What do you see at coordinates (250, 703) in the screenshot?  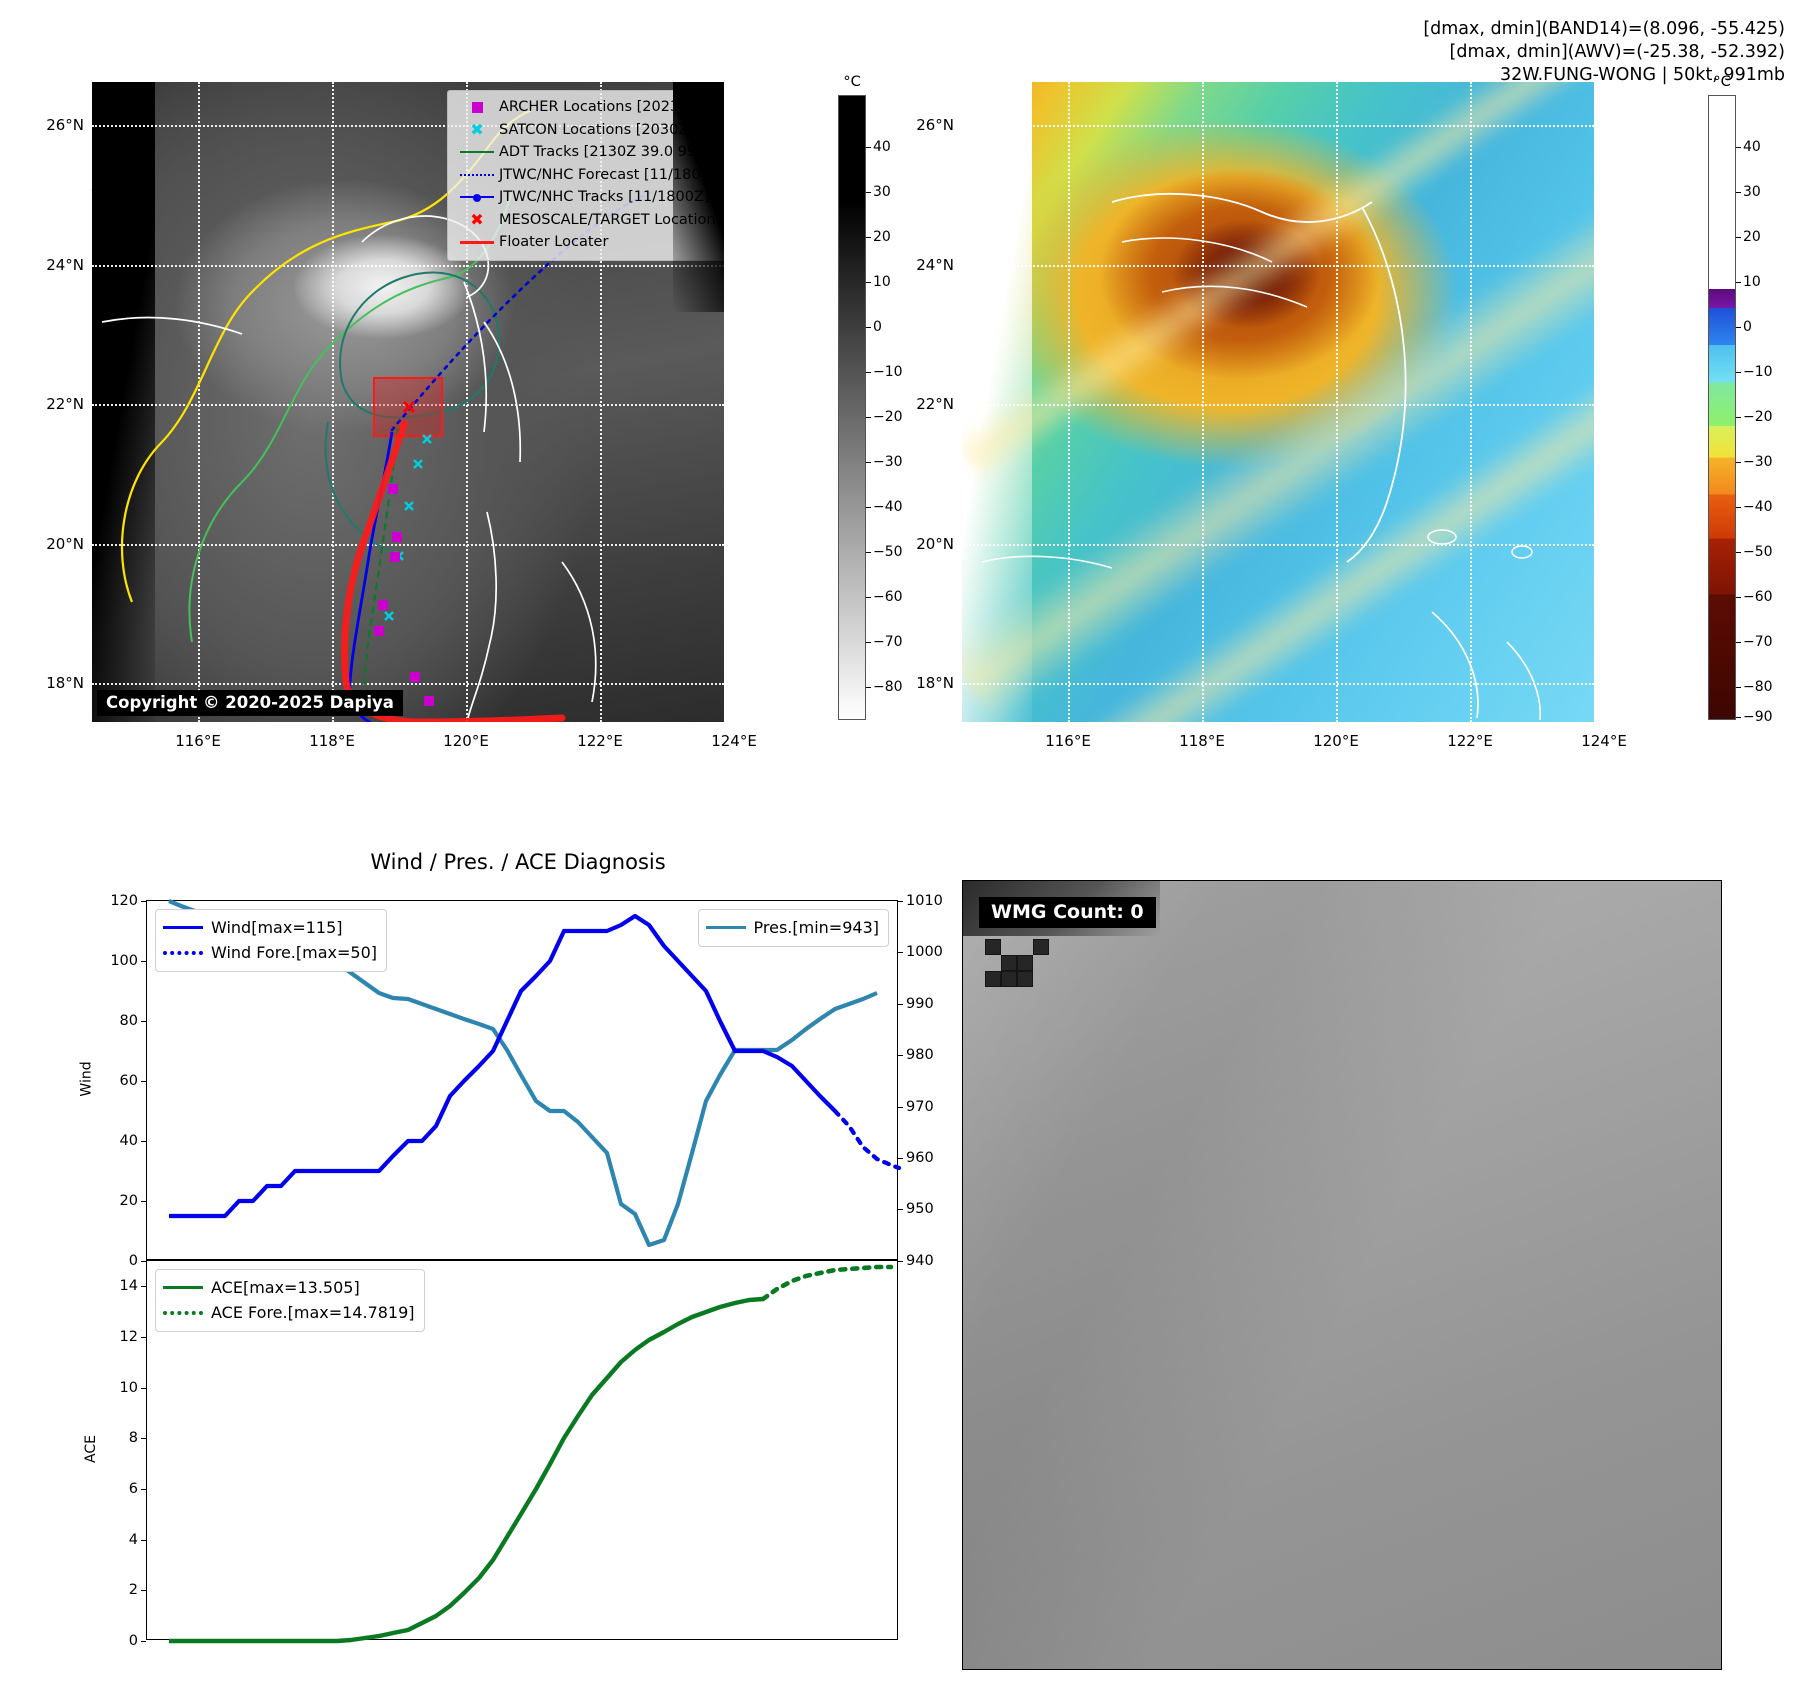 I see `copyright-badge: Copyright © 2020-2025 Dapiya` at bounding box center [250, 703].